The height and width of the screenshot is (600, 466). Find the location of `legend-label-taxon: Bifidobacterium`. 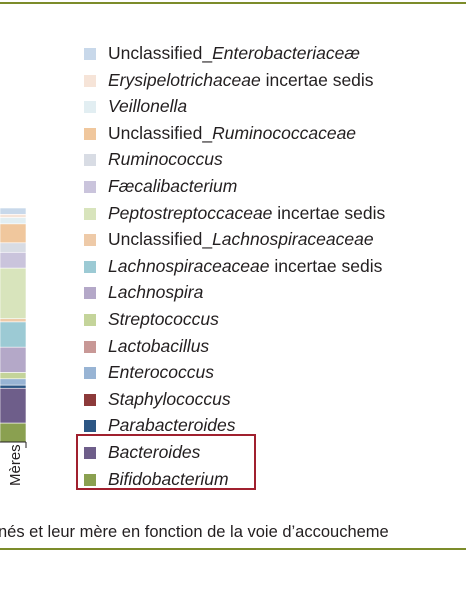

legend-label-taxon: Bifidobacterium is located at coordinates (168, 478).